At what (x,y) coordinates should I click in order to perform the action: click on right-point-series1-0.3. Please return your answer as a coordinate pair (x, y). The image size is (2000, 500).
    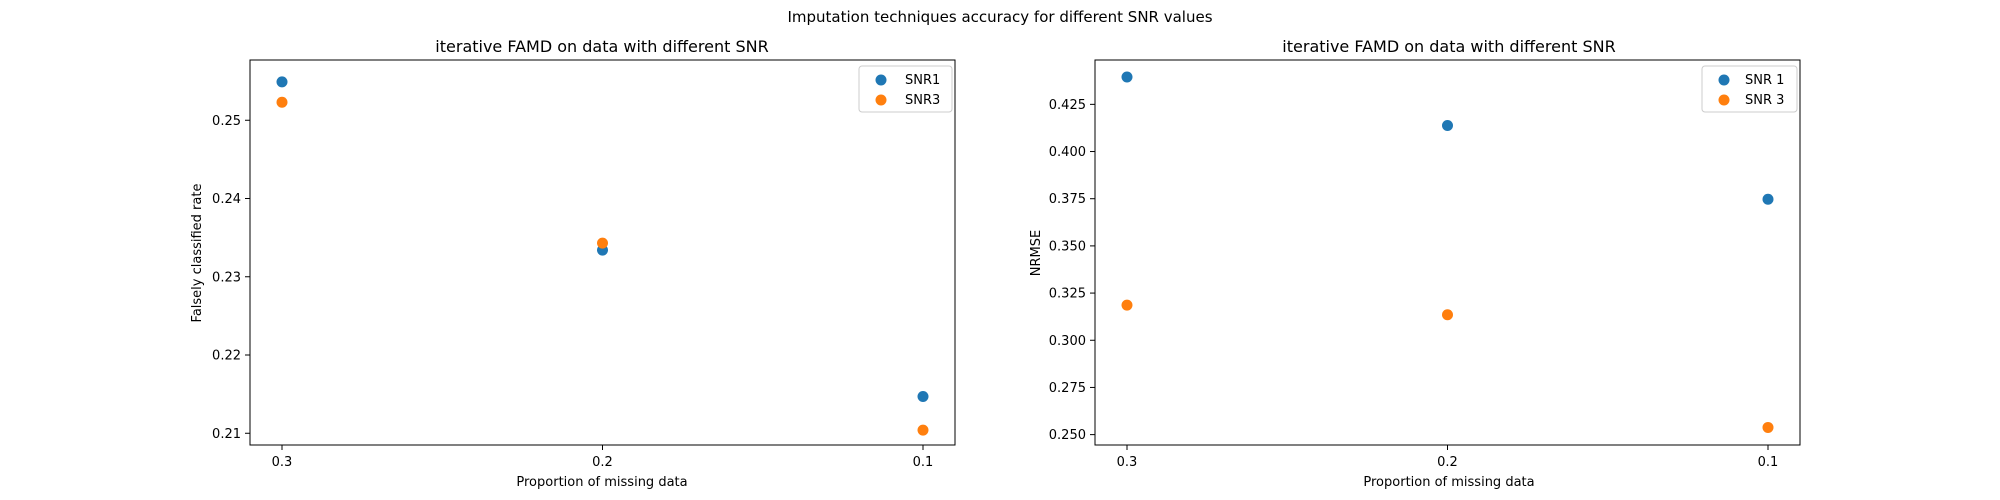
    Looking at the image, I should click on (1127, 77).